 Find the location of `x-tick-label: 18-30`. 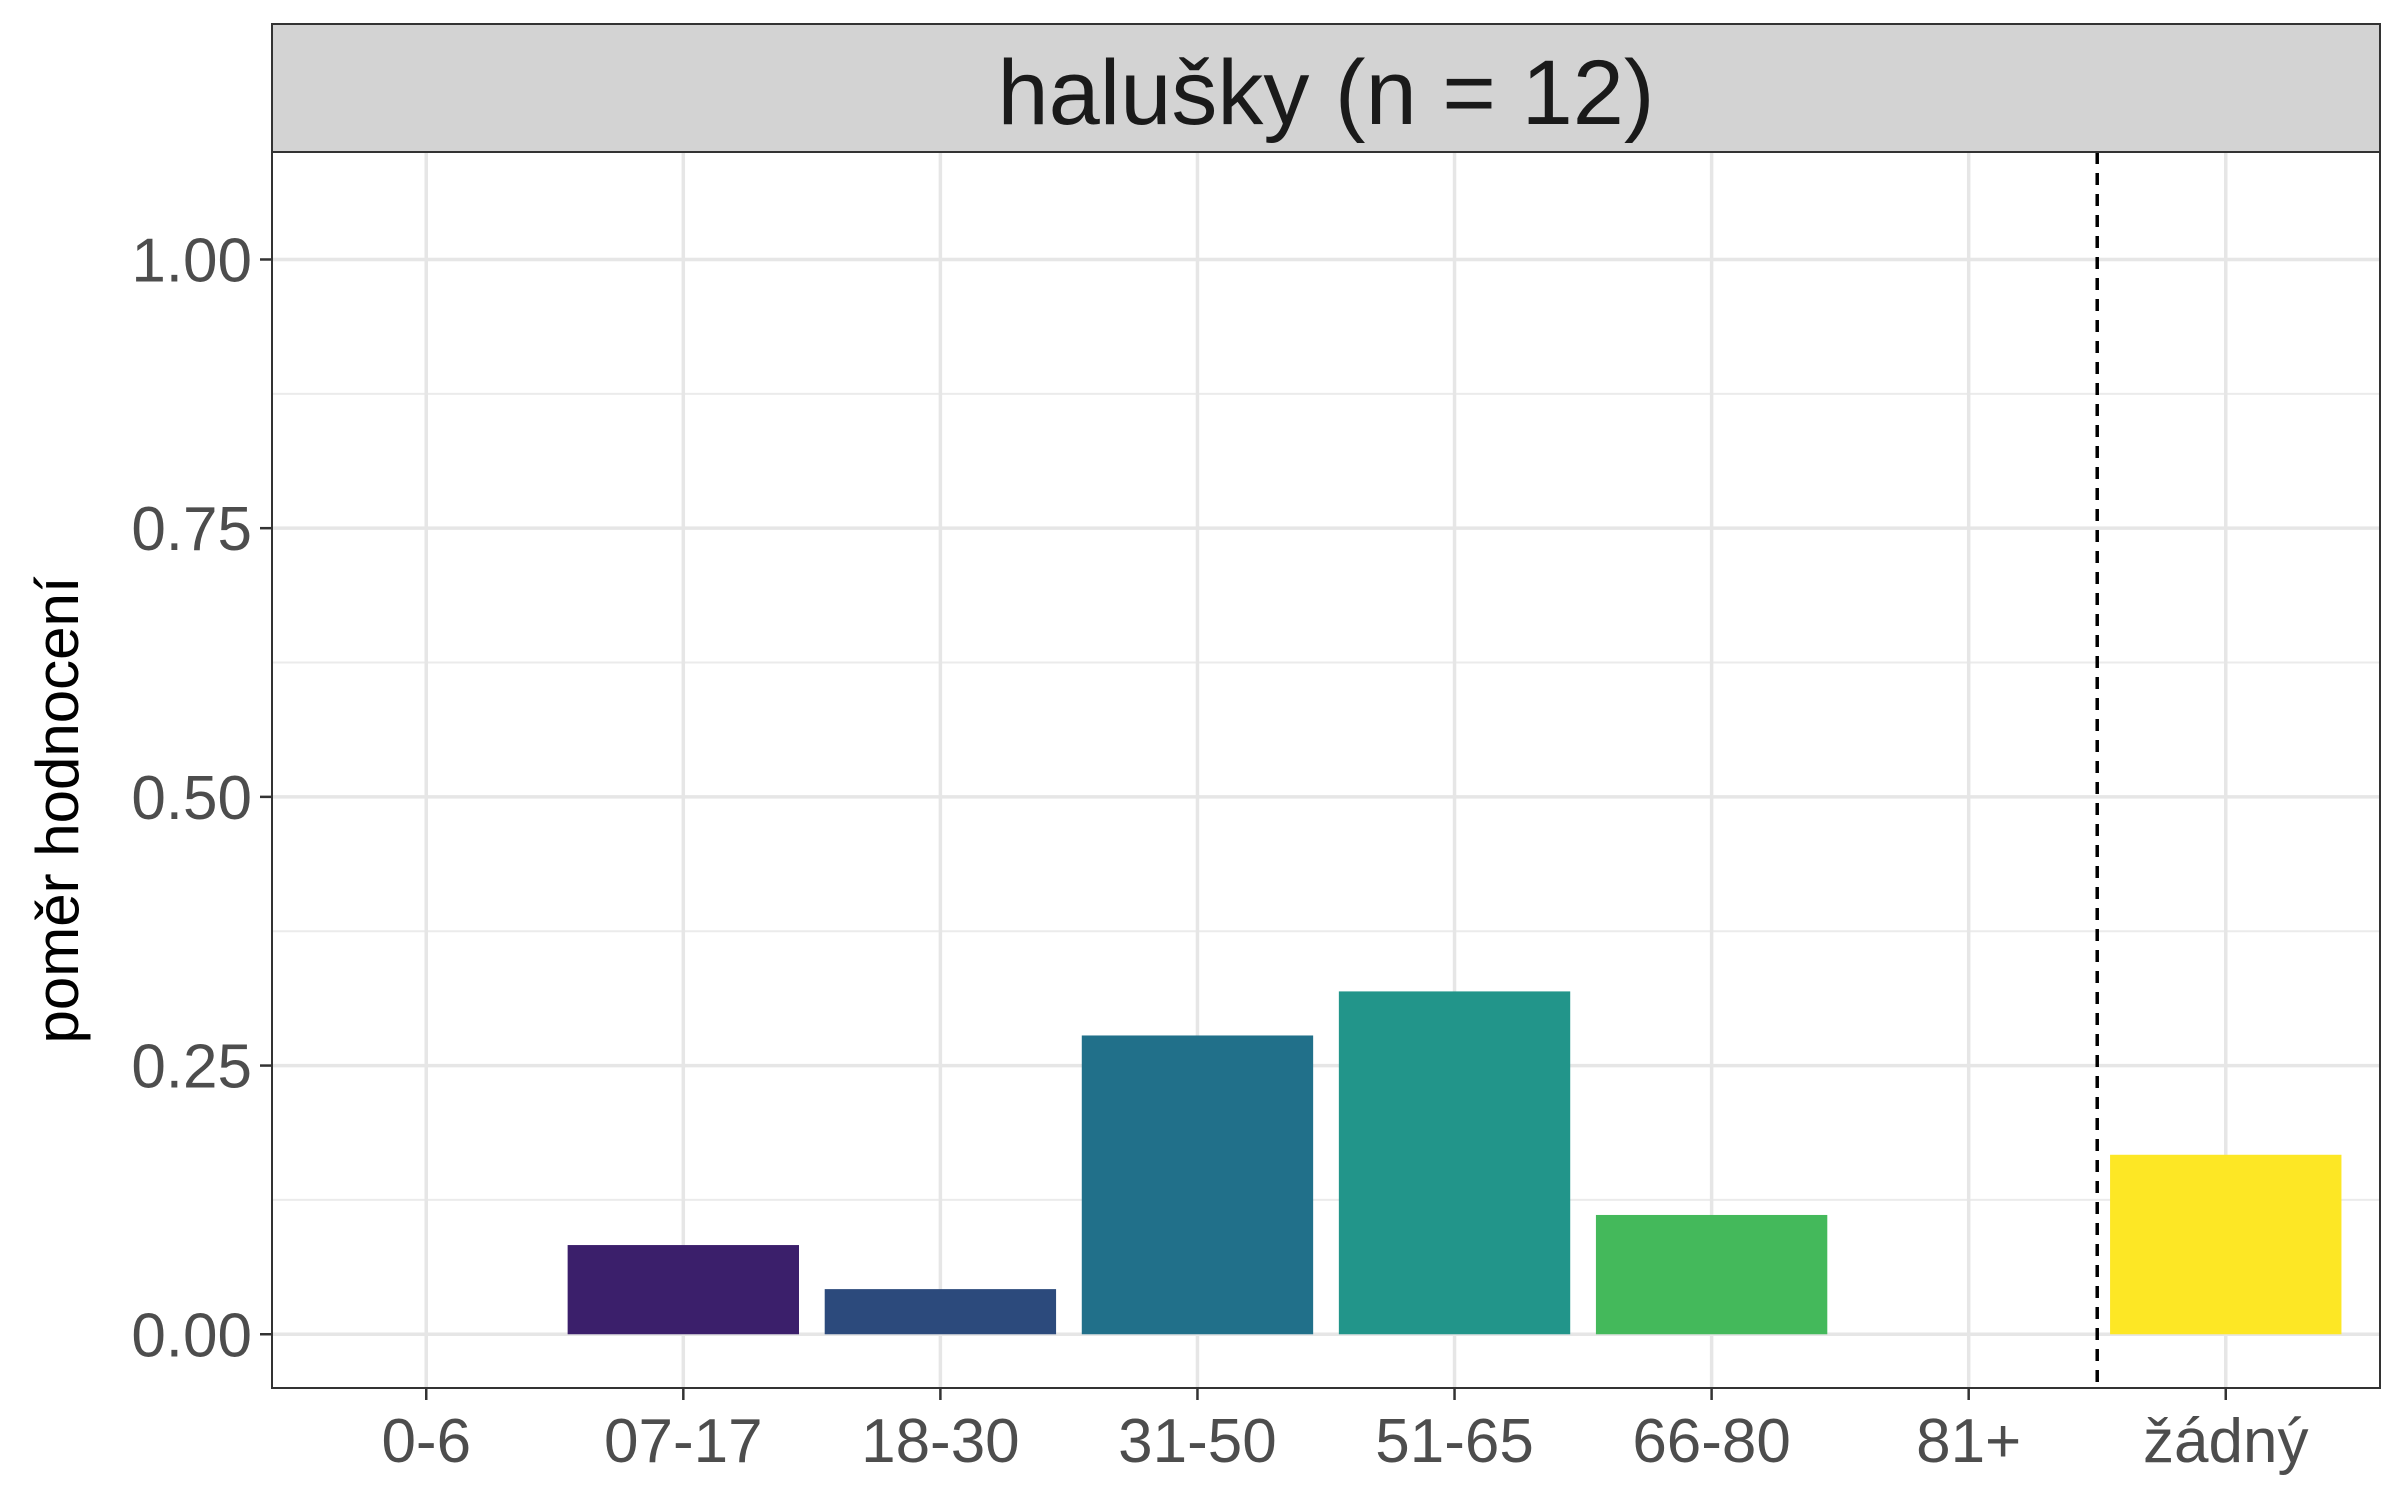

x-tick-label: 18-30 is located at coordinates (940, 1441).